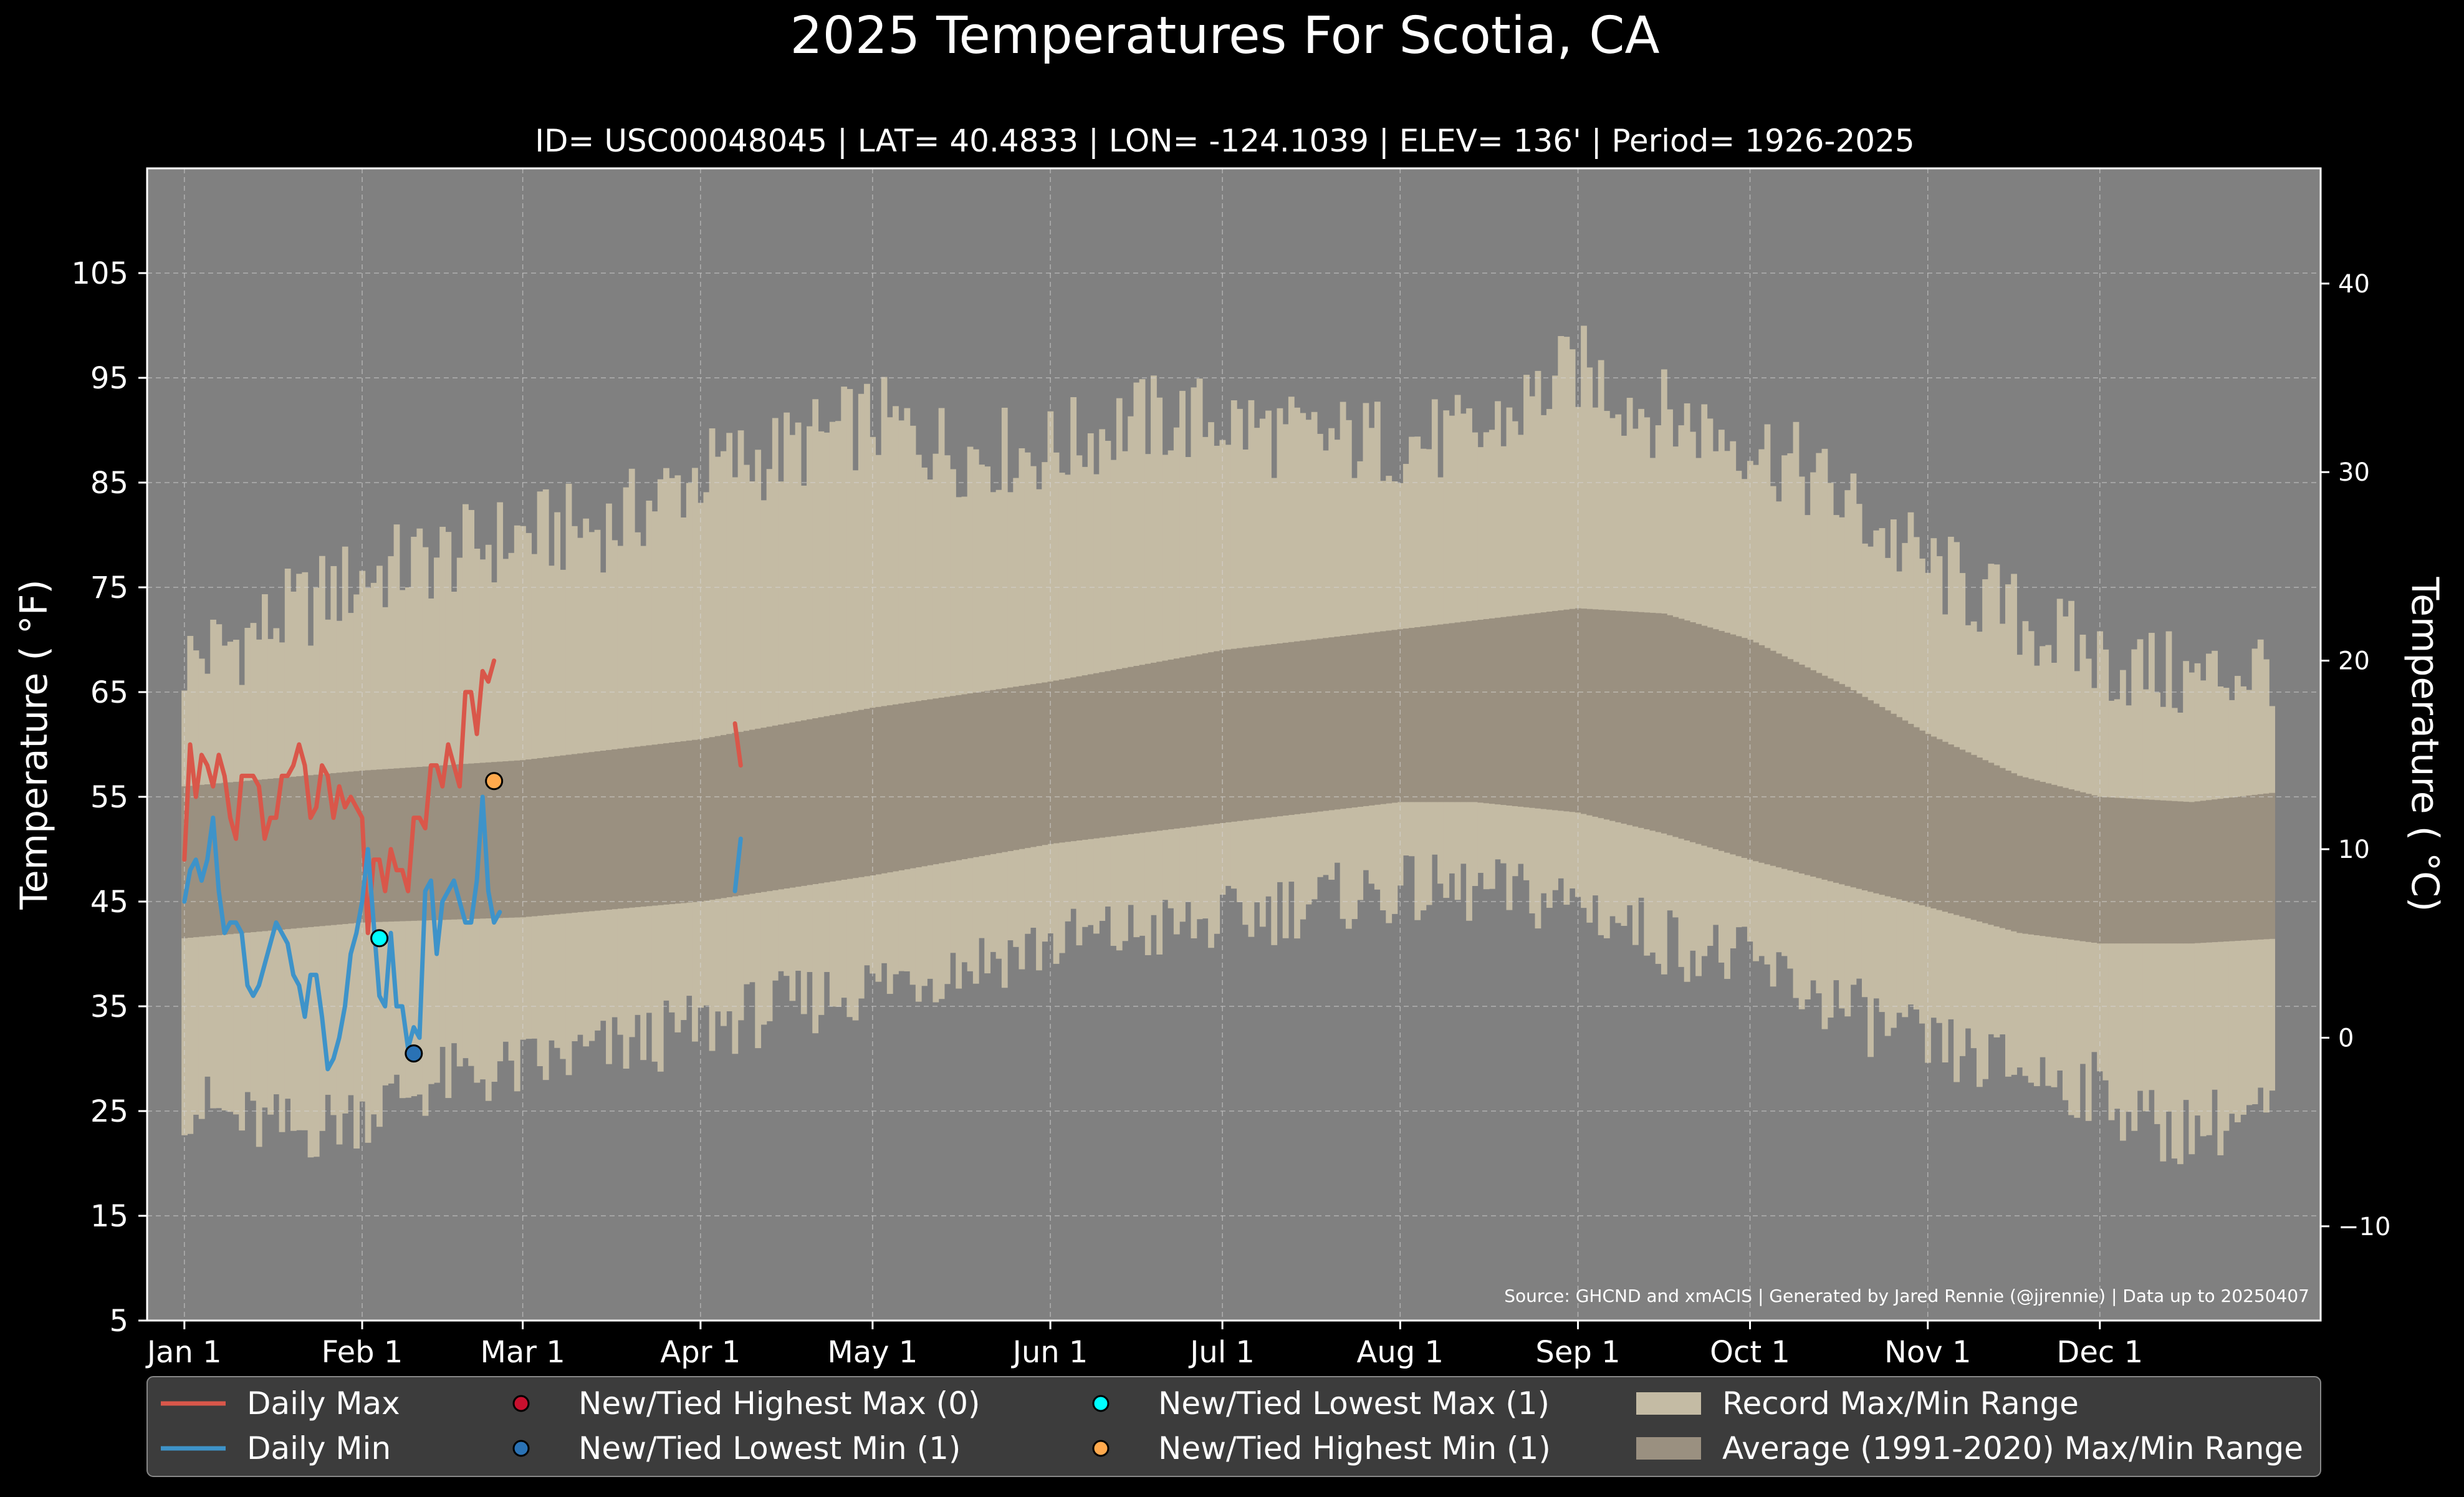  What do you see at coordinates (769, 1448) in the screenshot?
I see `legend-label: New/Tied Lowest Min (1)` at bounding box center [769, 1448].